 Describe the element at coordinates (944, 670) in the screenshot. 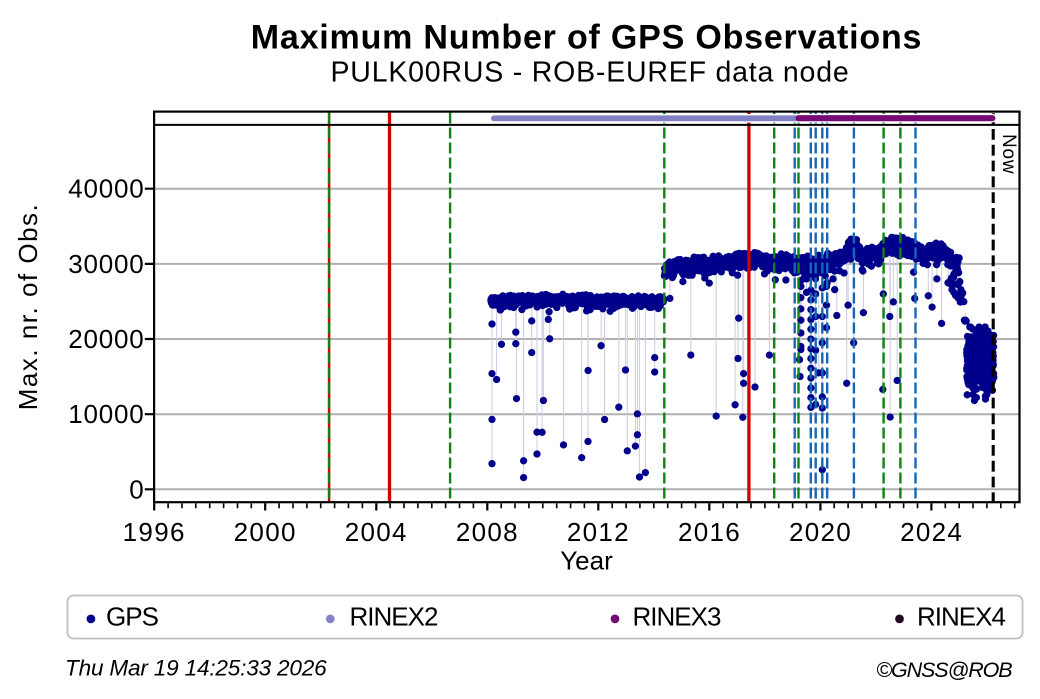

I see `svg-text: ©GNSS@ROB` at that location.